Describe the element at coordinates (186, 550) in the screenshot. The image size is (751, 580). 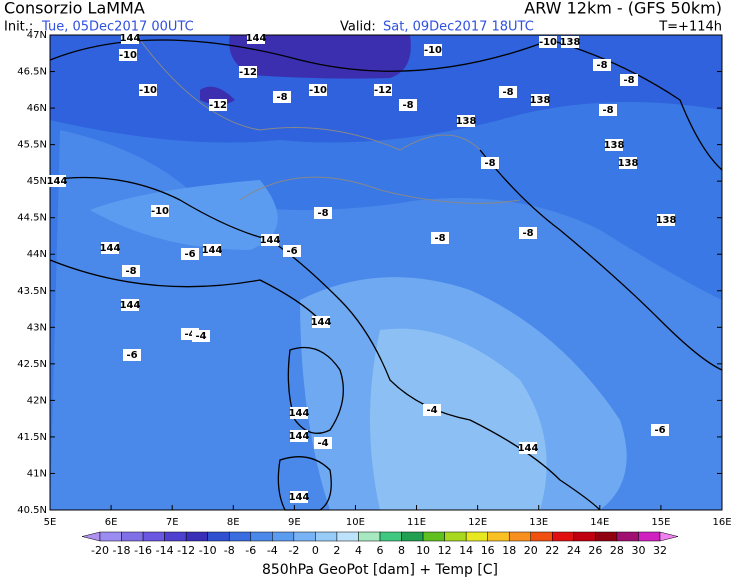
I see `colorbar-tick-label: -12` at that location.